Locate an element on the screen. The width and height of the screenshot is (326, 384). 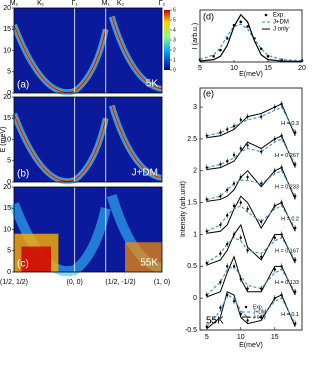
panel-label: (a) is located at coordinates (23, 85).